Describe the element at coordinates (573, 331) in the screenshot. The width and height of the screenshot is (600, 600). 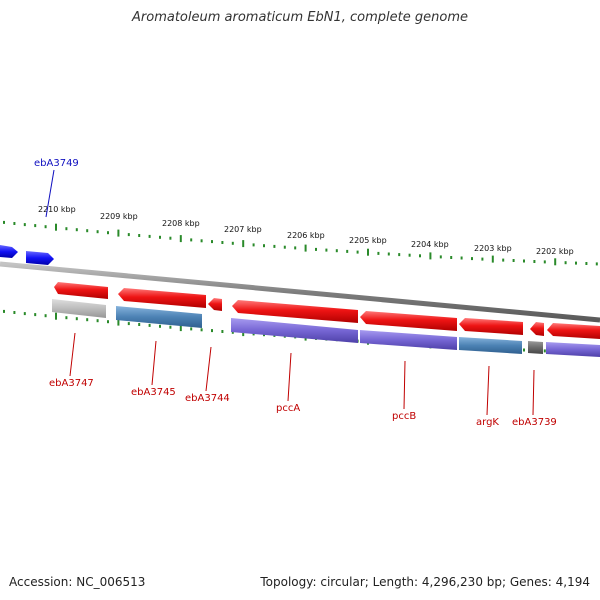
I see `cds-arrow-right-fragment` at that location.